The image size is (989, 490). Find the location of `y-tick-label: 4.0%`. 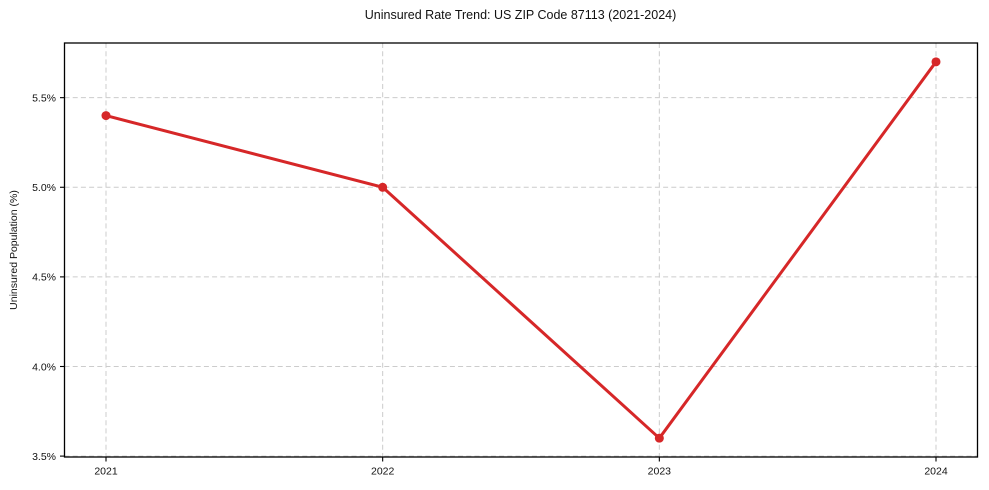

y-tick-label: 4.0% is located at coordinates (44, 367).